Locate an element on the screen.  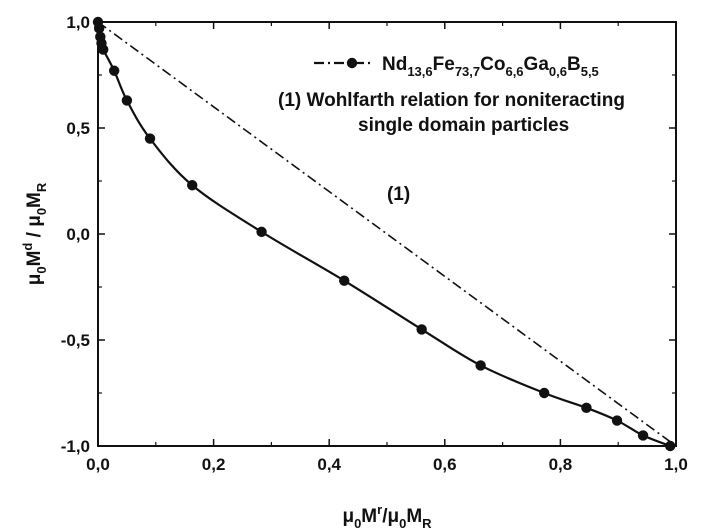
y-axis-label: μ0Md / μ0MR is located at coordinates (34, 233).